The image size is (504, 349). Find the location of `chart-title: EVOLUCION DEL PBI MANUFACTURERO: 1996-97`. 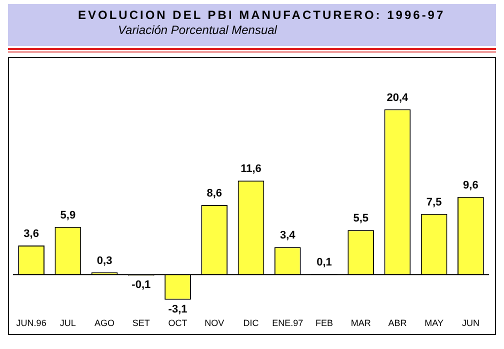

chart-title: EVOLUCION DEL PBI MANUFACTURERO: 1996-97 is located at coordinates (262, 14).